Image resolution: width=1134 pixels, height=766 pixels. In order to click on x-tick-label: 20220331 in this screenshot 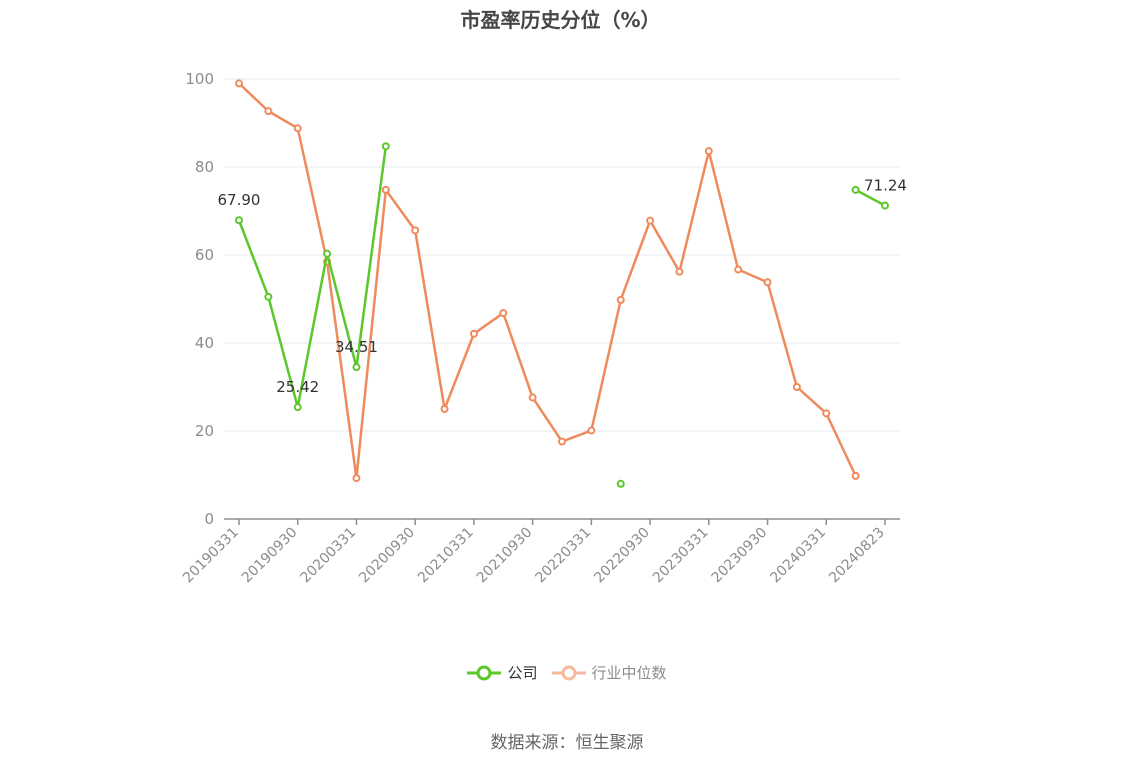, I will do `click(563, 556)`.